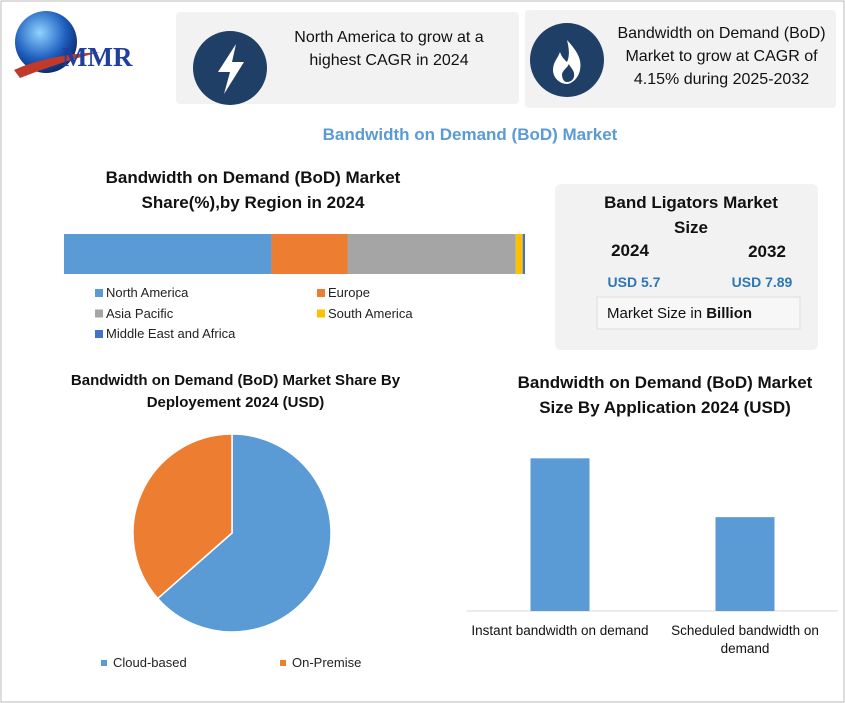 The width and height of the screenshot is (845, 703). I want to click on unit-box, so click(698, 313).